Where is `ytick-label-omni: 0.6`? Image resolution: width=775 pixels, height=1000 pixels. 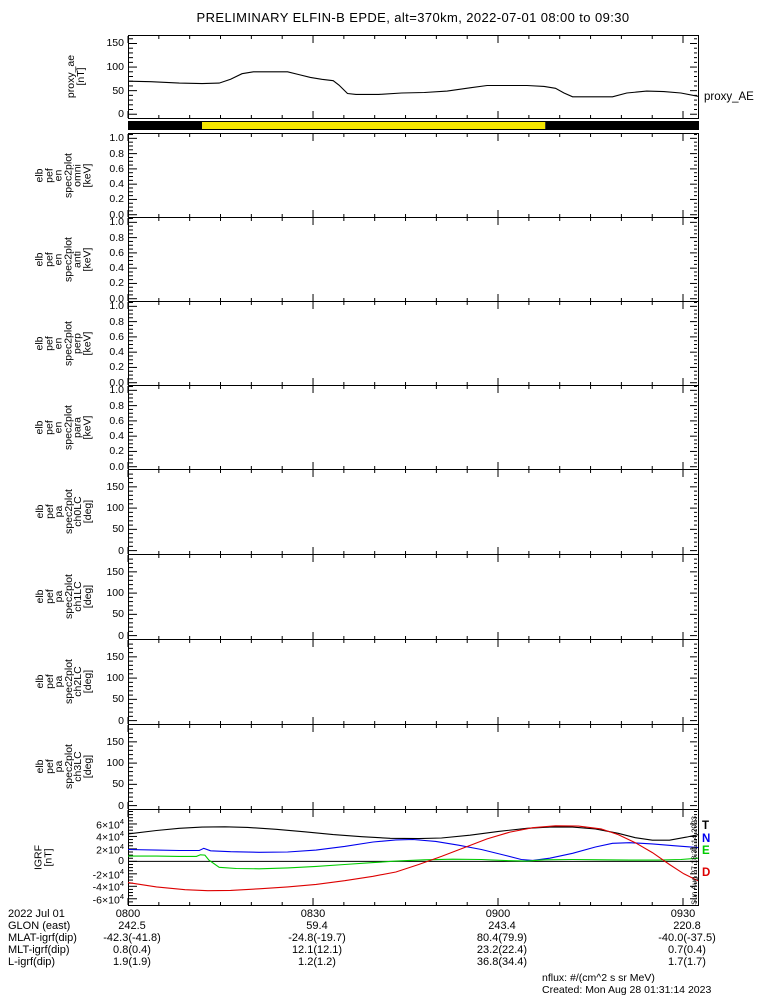 ytick-label-omni: 0.6 is located at coordinates (116, 168).